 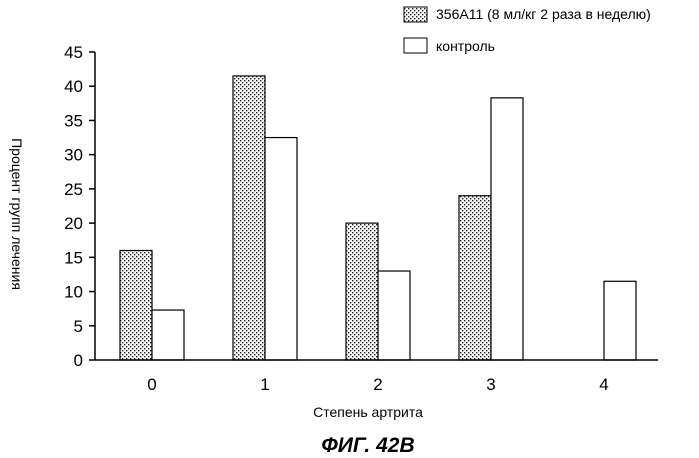 What do you see at coordinates (73, 120) in the screenshot?
I see `y-tick-label: 35` at bounding box center [73, 120].